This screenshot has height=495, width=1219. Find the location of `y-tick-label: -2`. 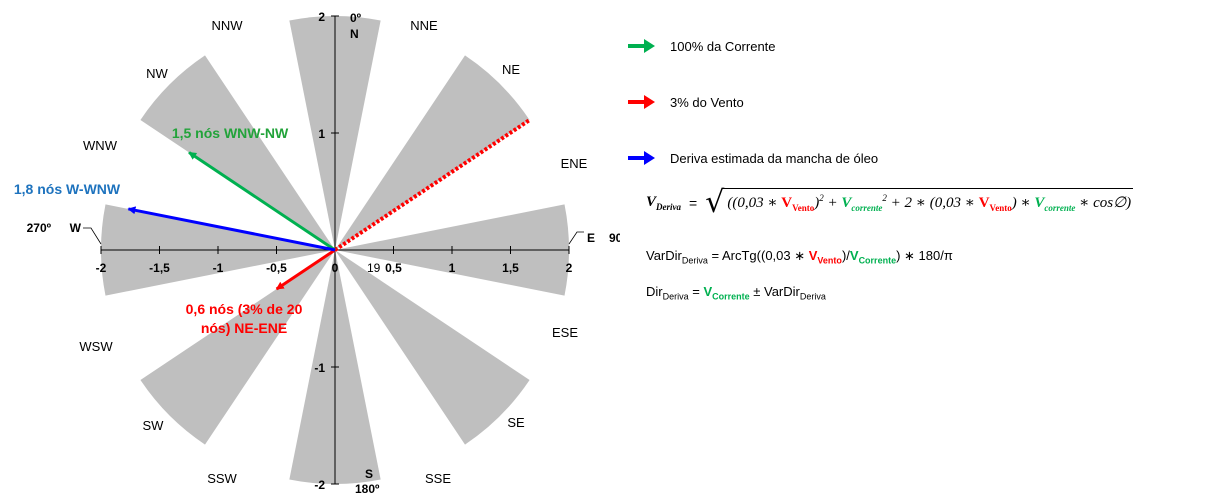

y-tick-label: -2 is located at coordinates (319, 485).